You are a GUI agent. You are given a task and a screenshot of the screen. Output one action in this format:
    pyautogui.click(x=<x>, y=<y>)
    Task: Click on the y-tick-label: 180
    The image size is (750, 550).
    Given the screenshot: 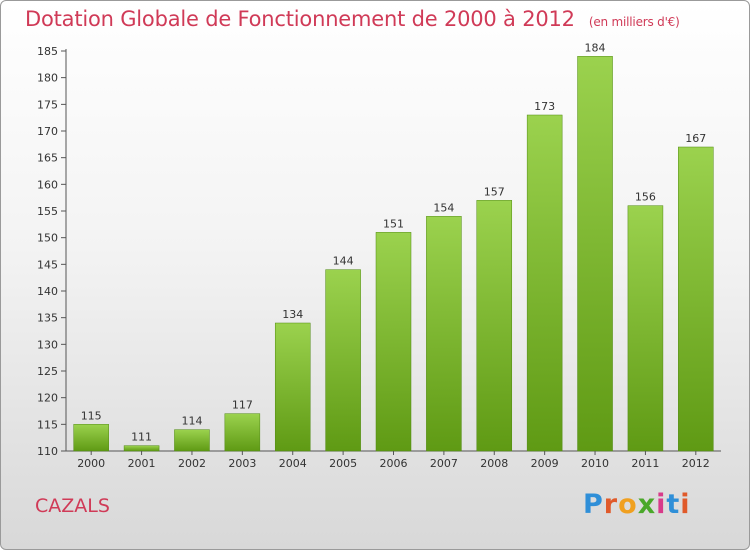 What is the action you would take?
    pyautogui.click(x=47, y=78)
    